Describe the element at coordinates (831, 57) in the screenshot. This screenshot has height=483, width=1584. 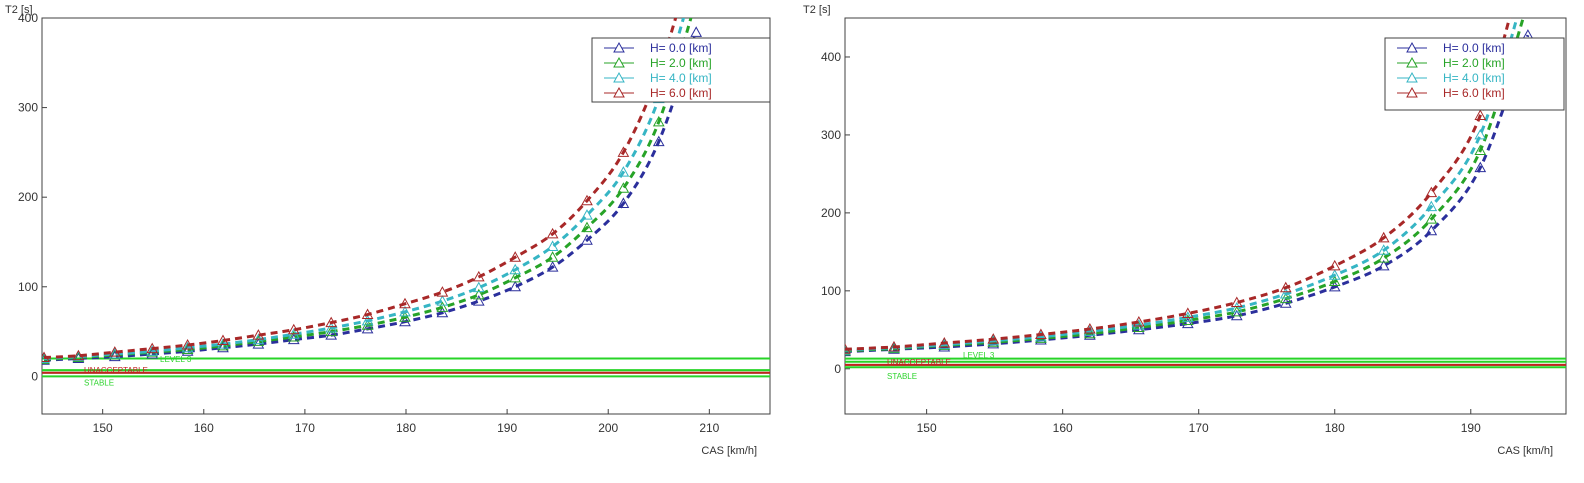
I see `y-tick-label: 400` at that location.